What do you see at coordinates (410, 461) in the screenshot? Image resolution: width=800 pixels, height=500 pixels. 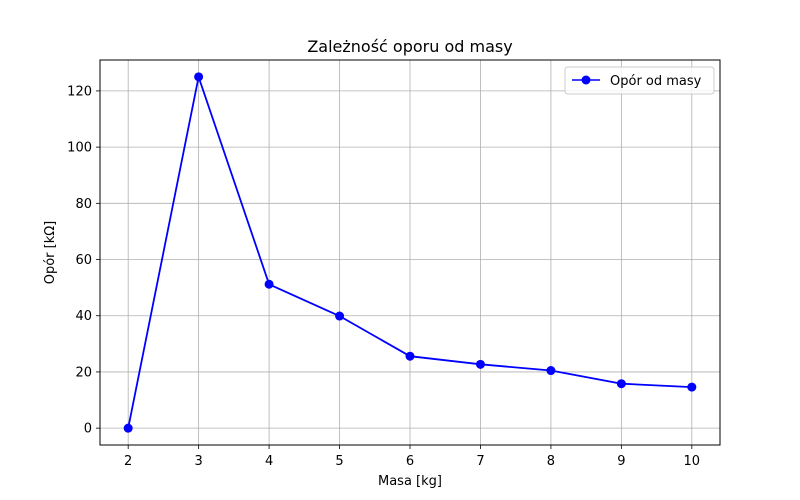 I see `x-tick-label: 6` at bounding box center [410, 461].